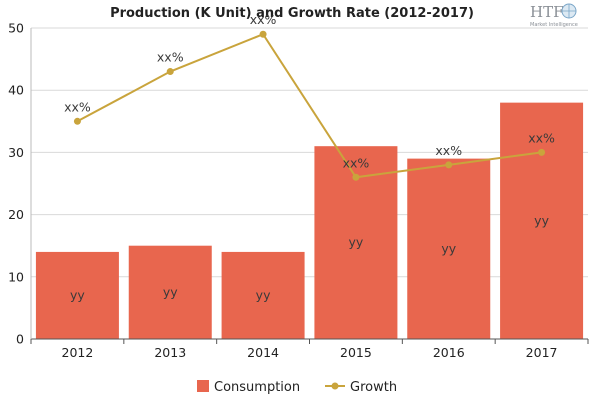  I want to click on legend-marker-growth, so click(335, 386).